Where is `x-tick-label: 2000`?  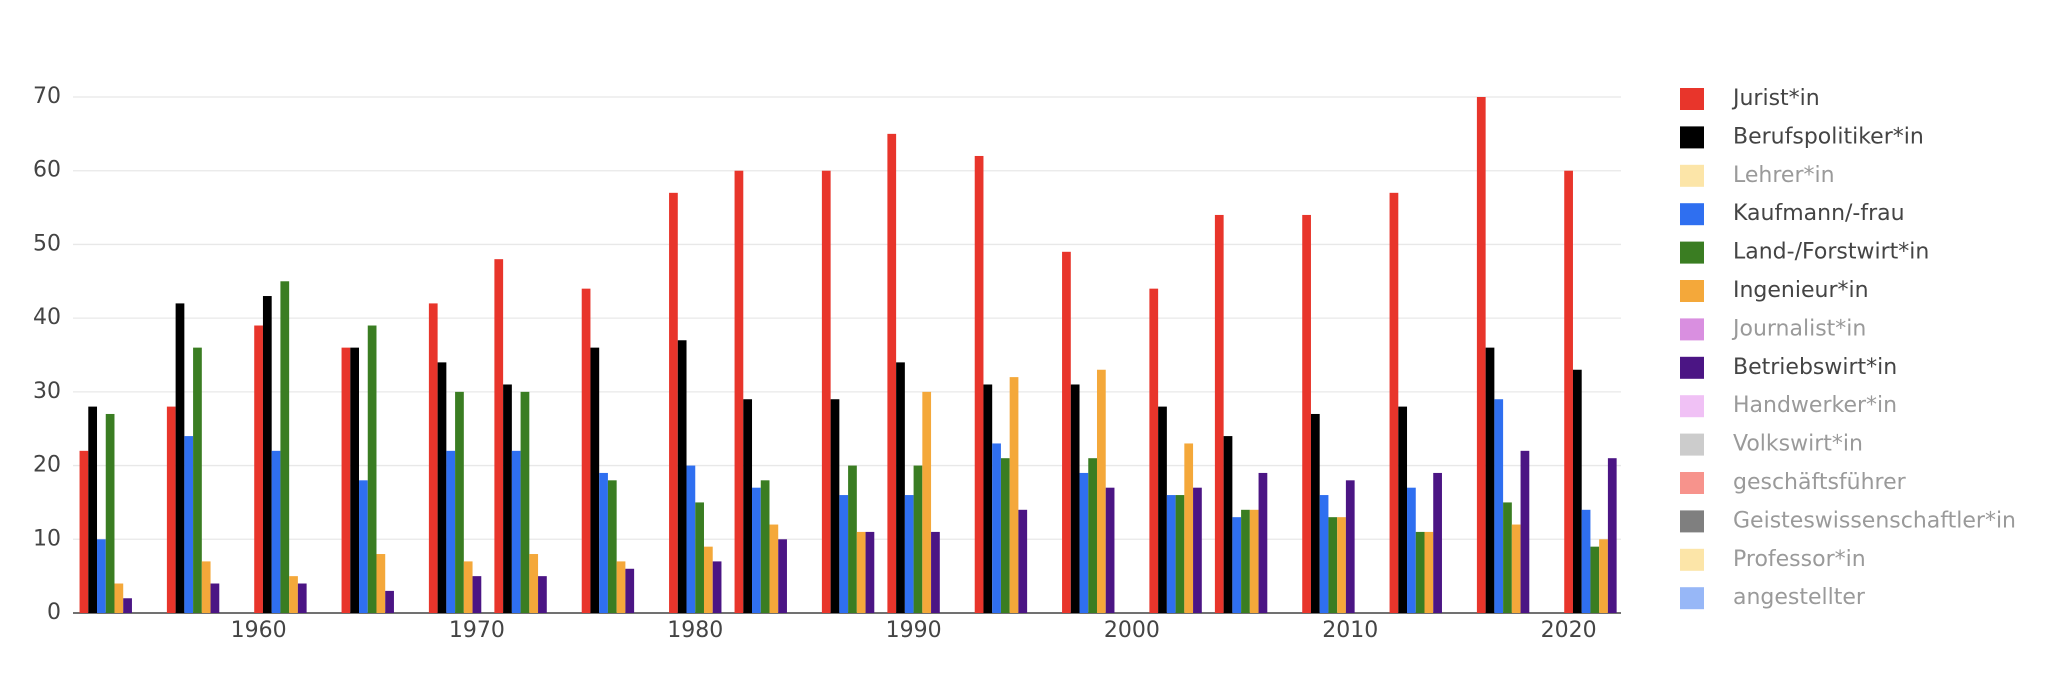 x-tick-label: 2000 is located at coordinates (1132, 630).